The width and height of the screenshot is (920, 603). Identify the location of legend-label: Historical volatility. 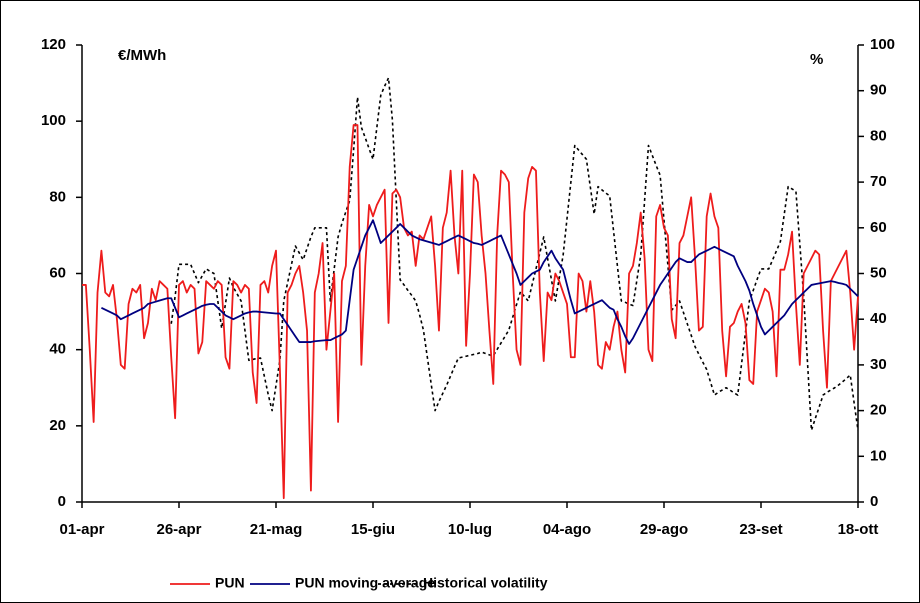
(485, 583).